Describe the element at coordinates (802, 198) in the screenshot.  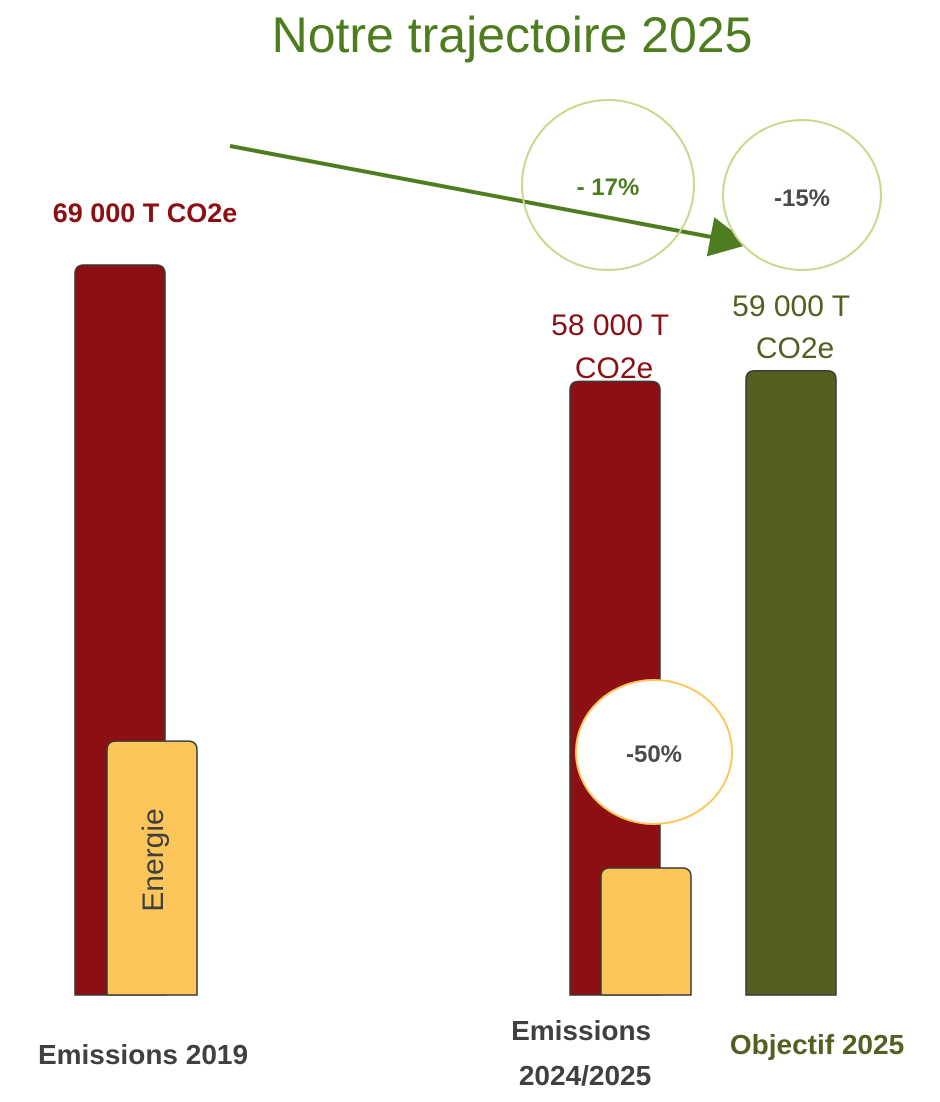
I see `badge-text: -15%` at that location.